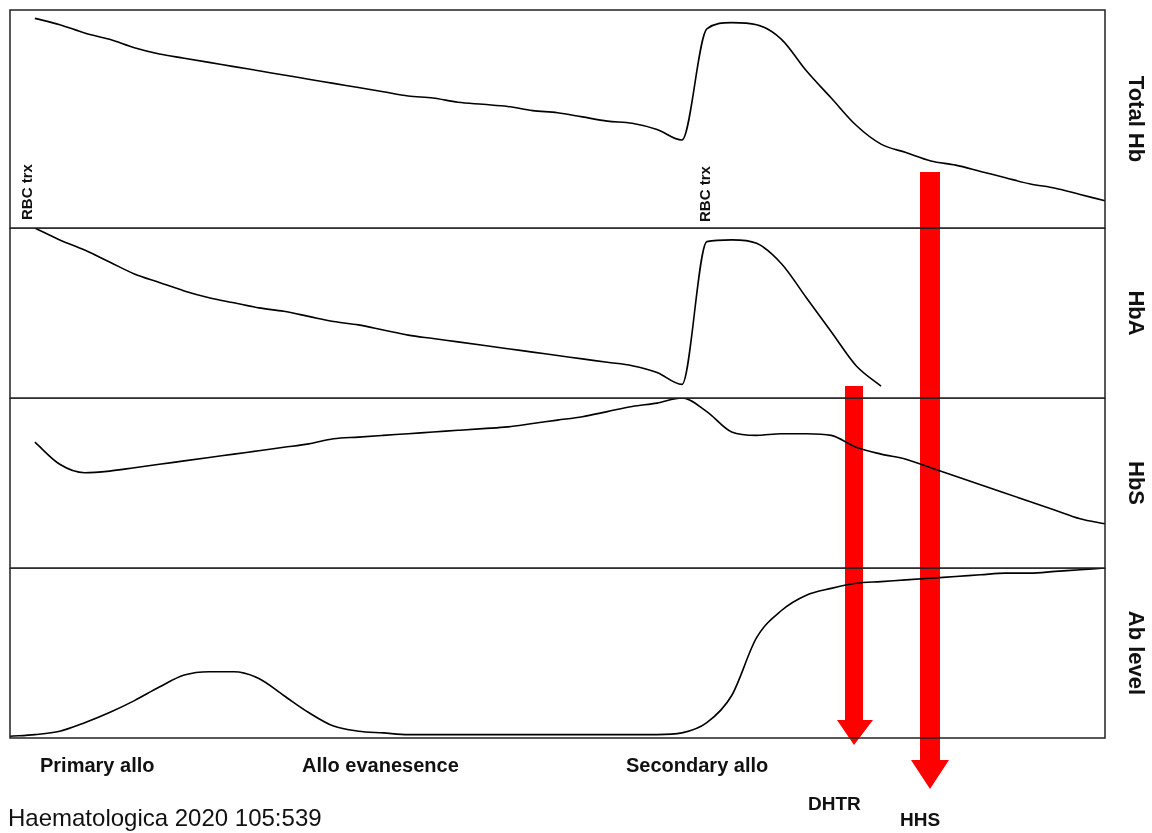 The width and height of the screenshot is (1152, 833). What do you see at coordinates (380, 765) in the screenshot?
I see `text: Allo evanesence` at bounding box center [380, 765].